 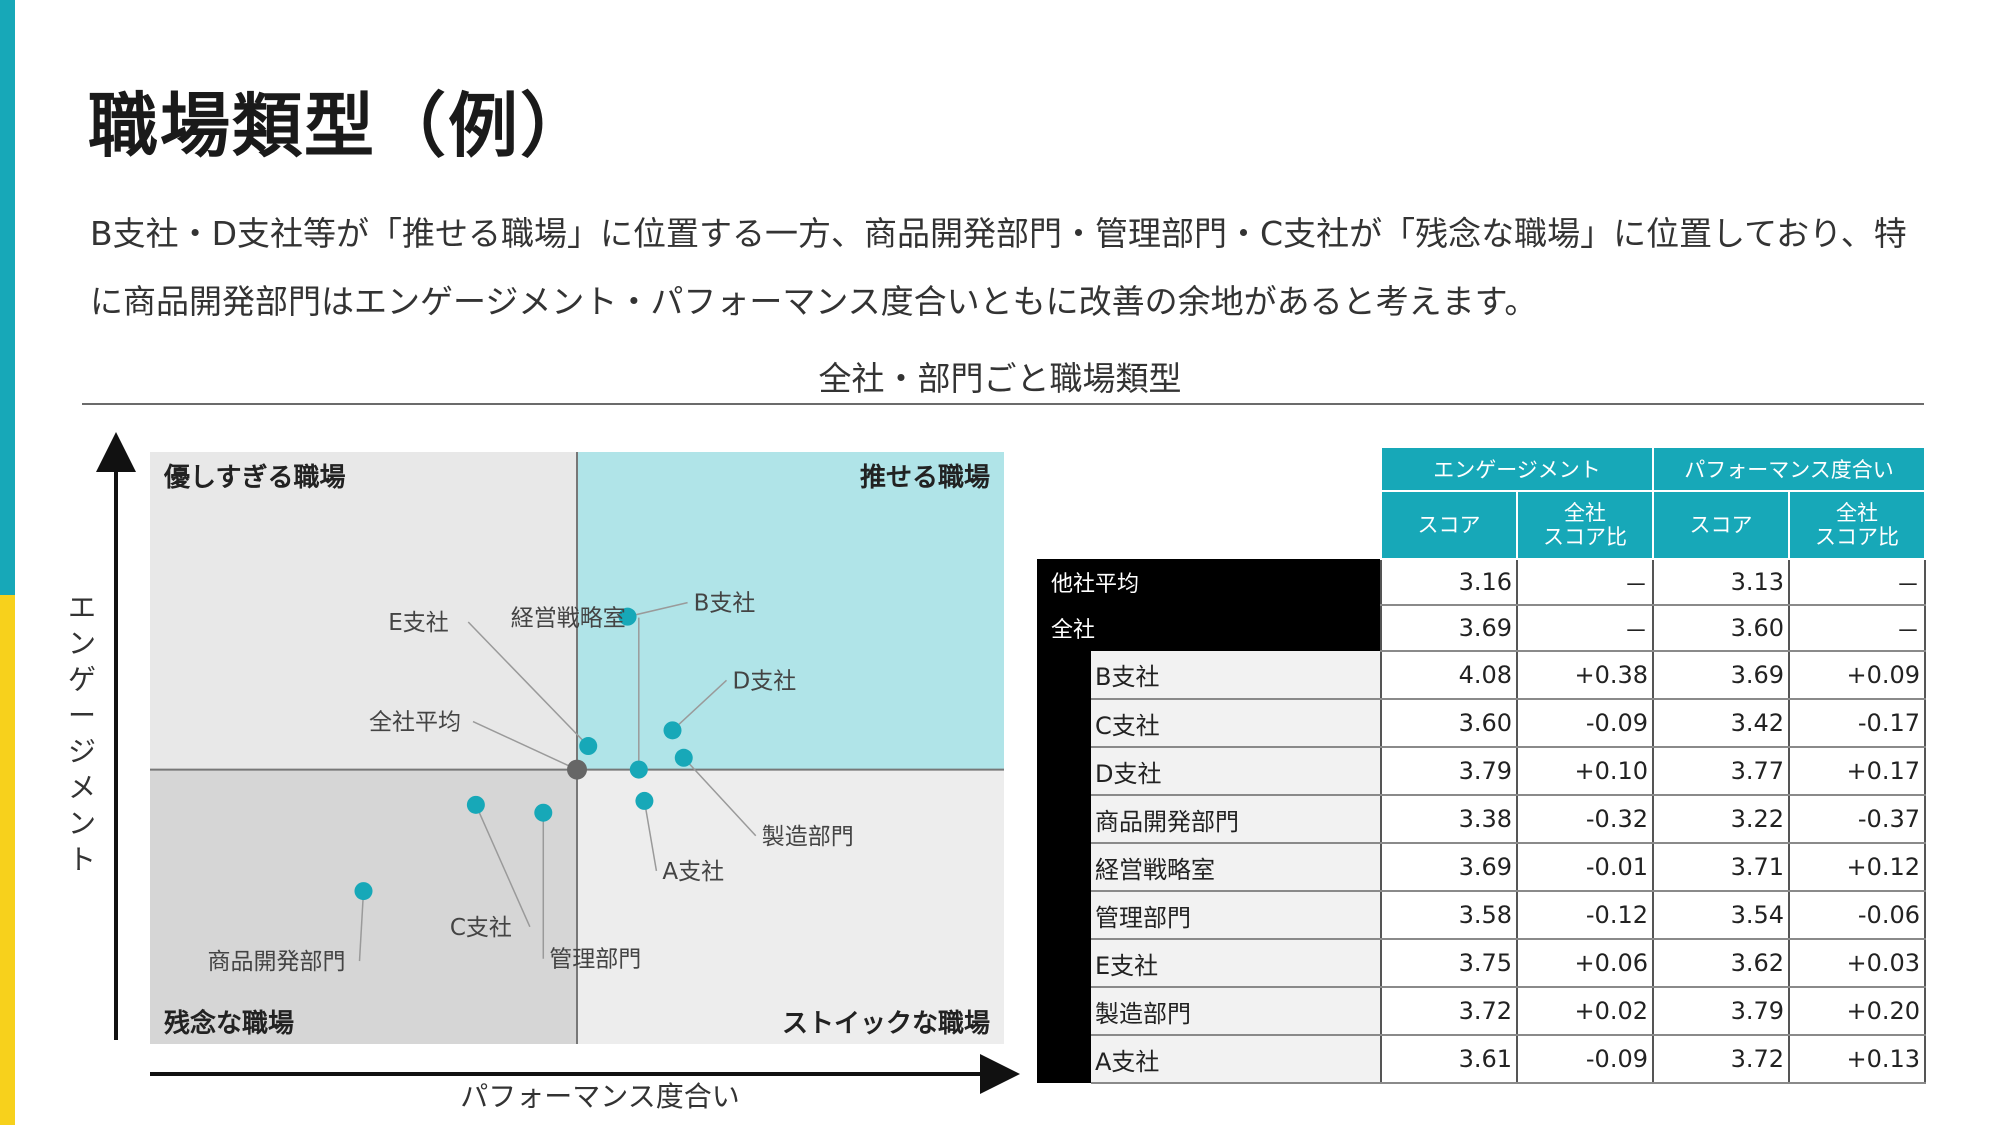 What do you see at coordinates (277, 962) in the screenshot?
I see `point-label: 商品開発部門` at bounding box center [277, 962].